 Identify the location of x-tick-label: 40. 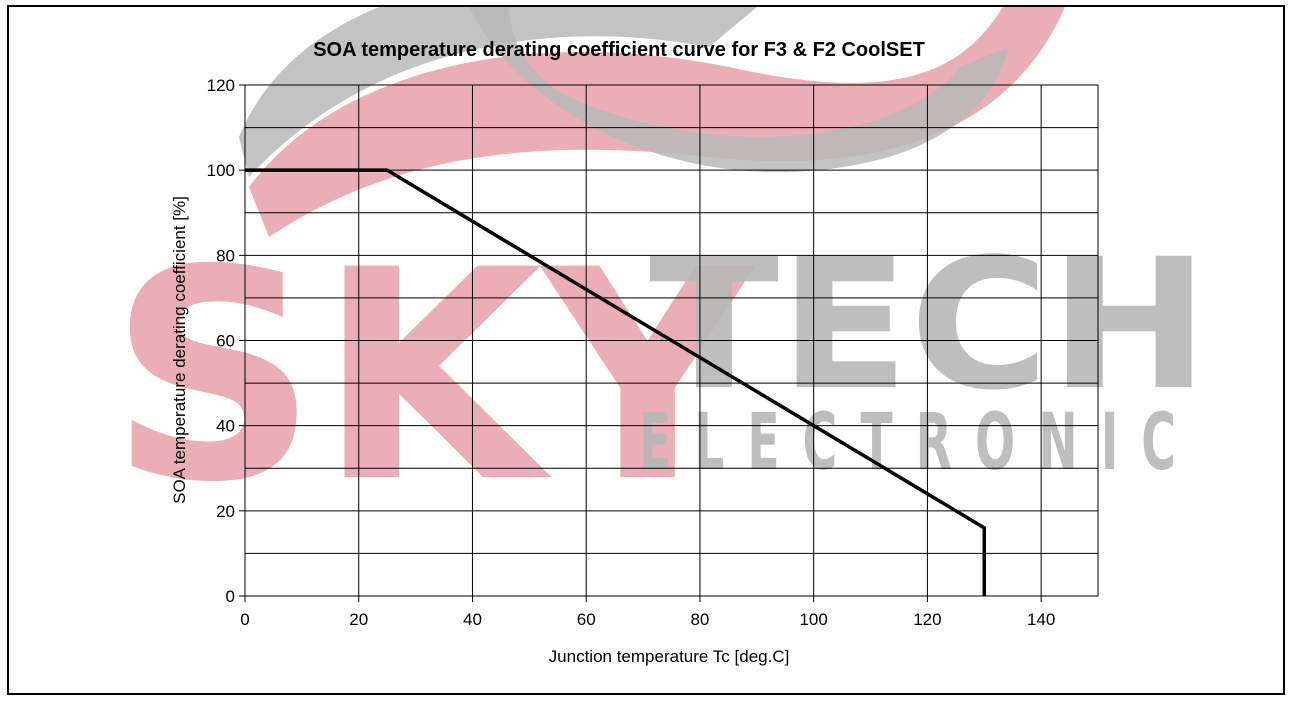
(472, 619).